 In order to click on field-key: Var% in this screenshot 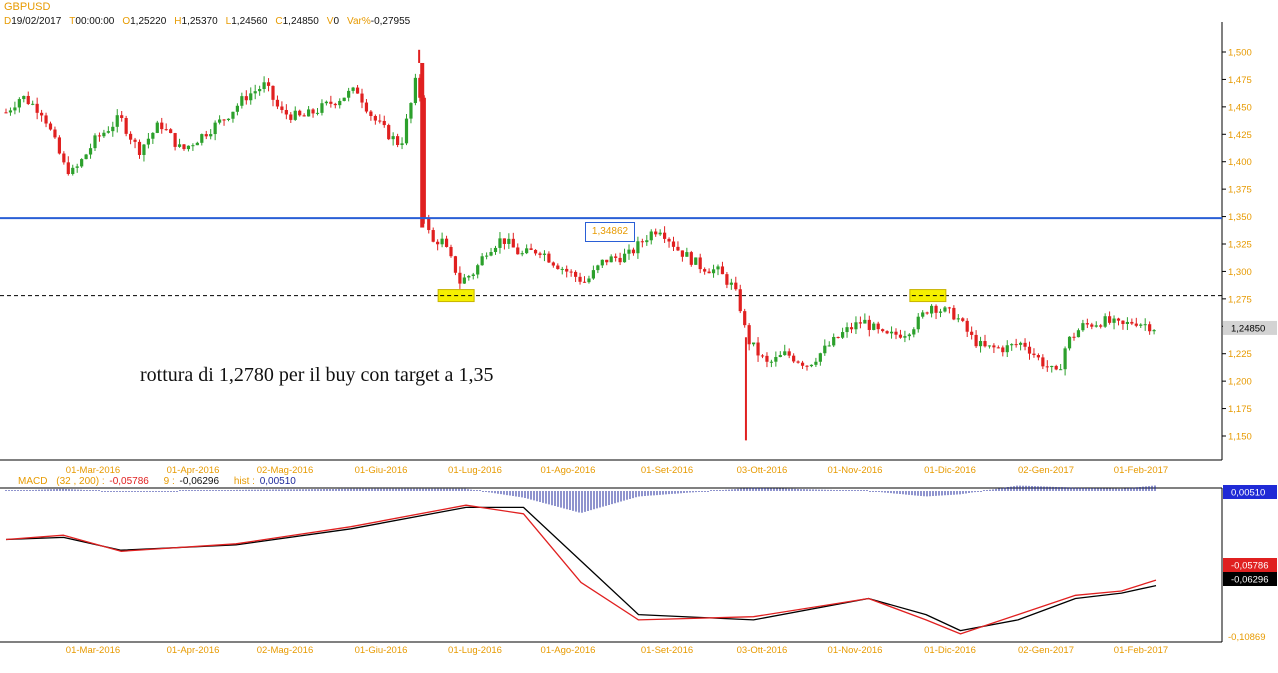, I will do `click(359, 21)`.